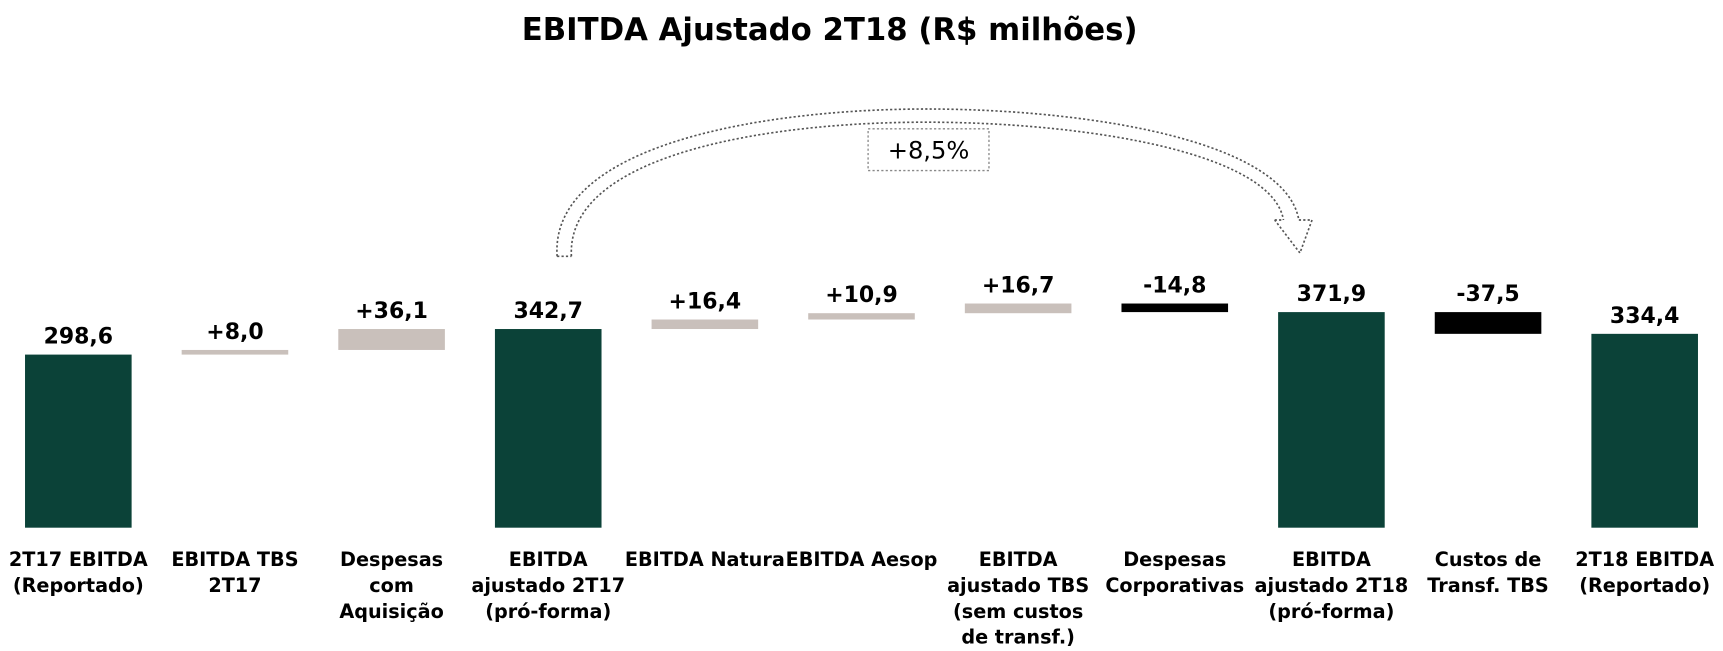 The height and width of the screenshot is (651, 1723). What do you see at coordinates (78, 559) in the screenshot?
I see `category-label: 2T17 EBITDA` at bounding box center [78, 559].